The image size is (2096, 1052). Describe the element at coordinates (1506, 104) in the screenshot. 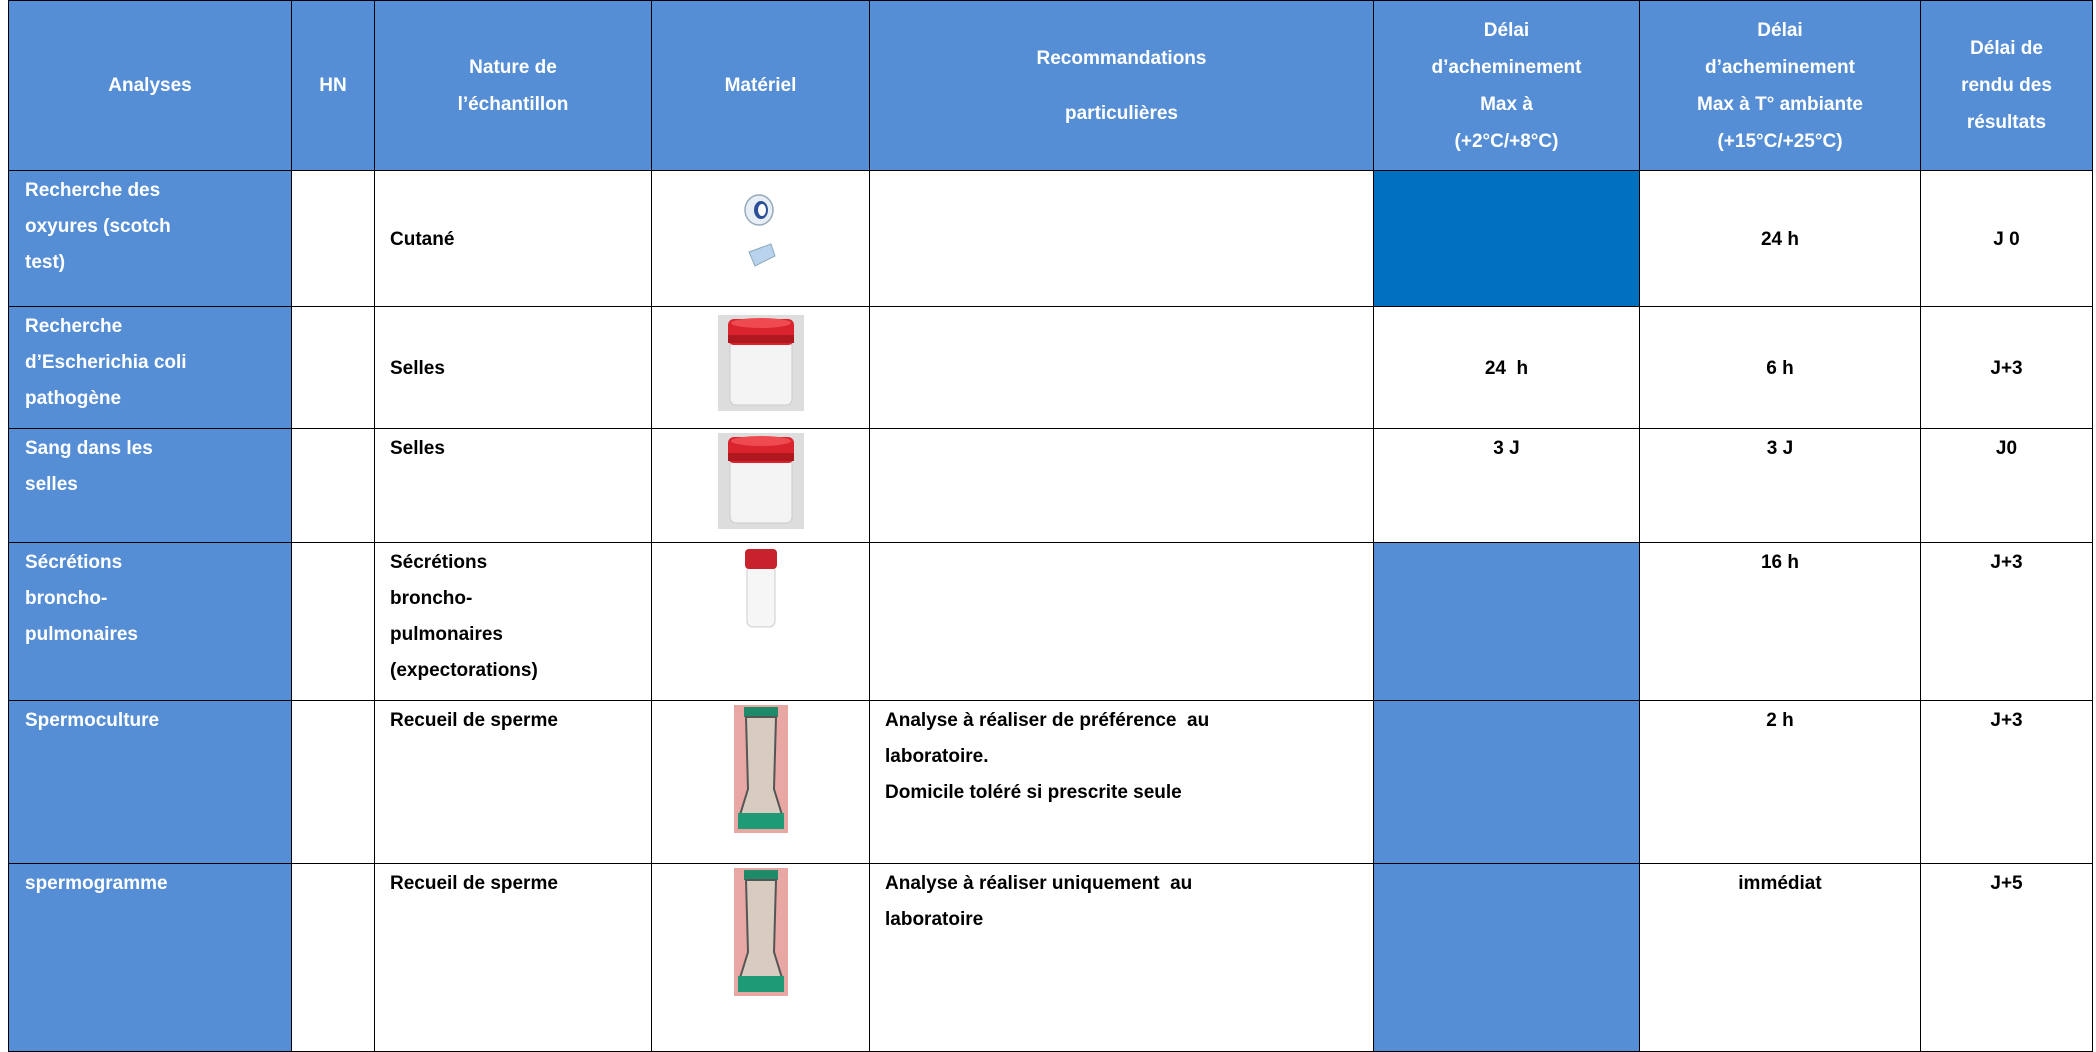

I see `text-line: Max à` at that location.